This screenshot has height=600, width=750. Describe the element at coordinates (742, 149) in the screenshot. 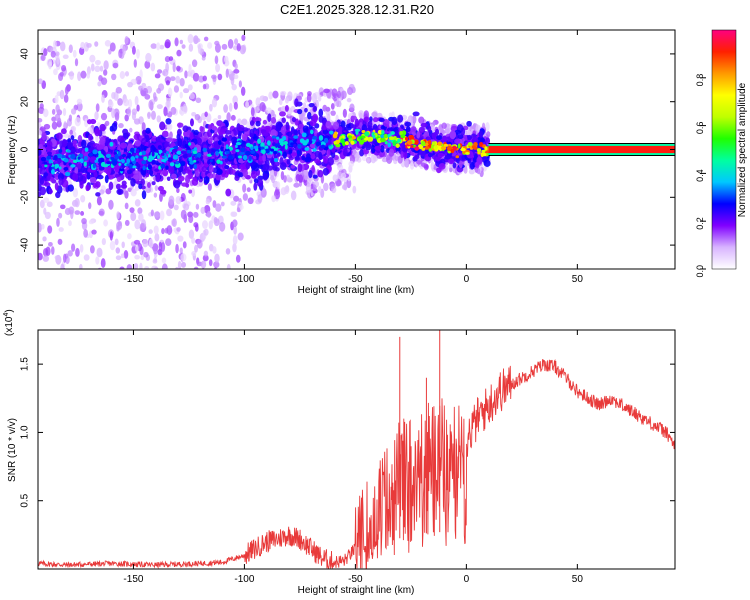

I see `colorbar-label: Normalized spectral amplitude` at that location.